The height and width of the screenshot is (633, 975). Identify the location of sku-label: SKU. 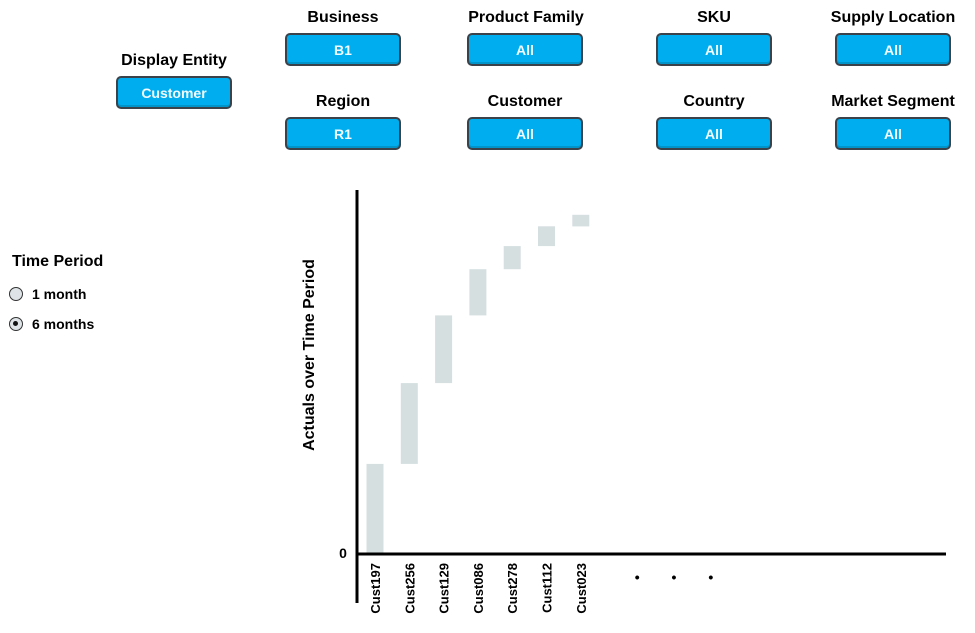
(714, 17).